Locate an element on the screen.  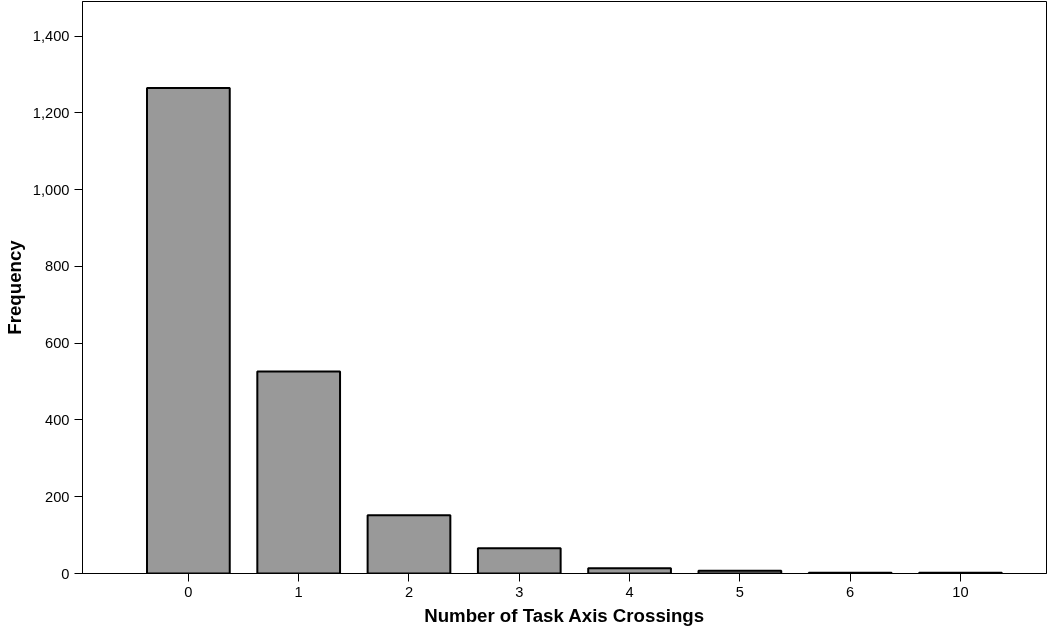
x-tick-label: 0 is located at coordinates (188, 591).